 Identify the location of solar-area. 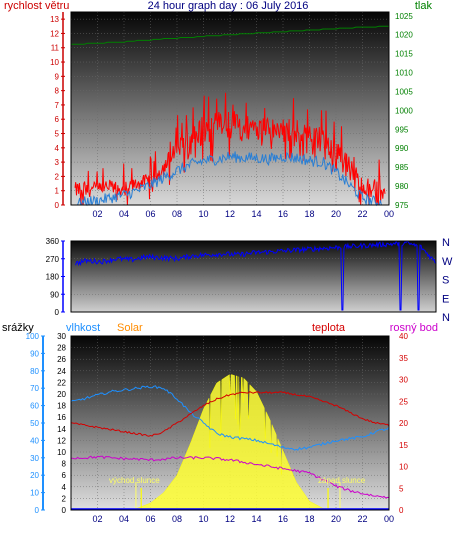
(237, 442).